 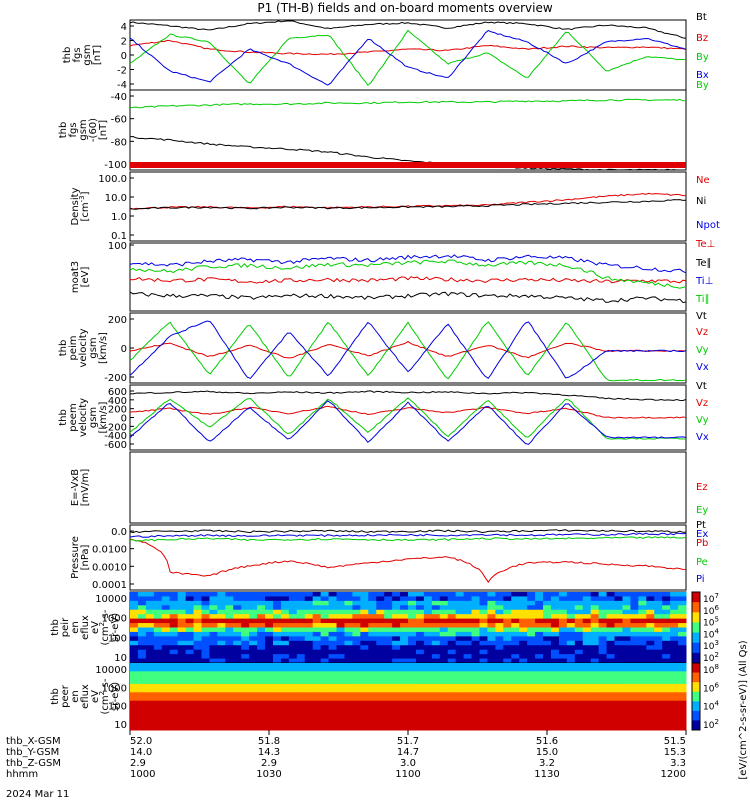 I want to click on series-line-Ni, so click(x=408, y=204).